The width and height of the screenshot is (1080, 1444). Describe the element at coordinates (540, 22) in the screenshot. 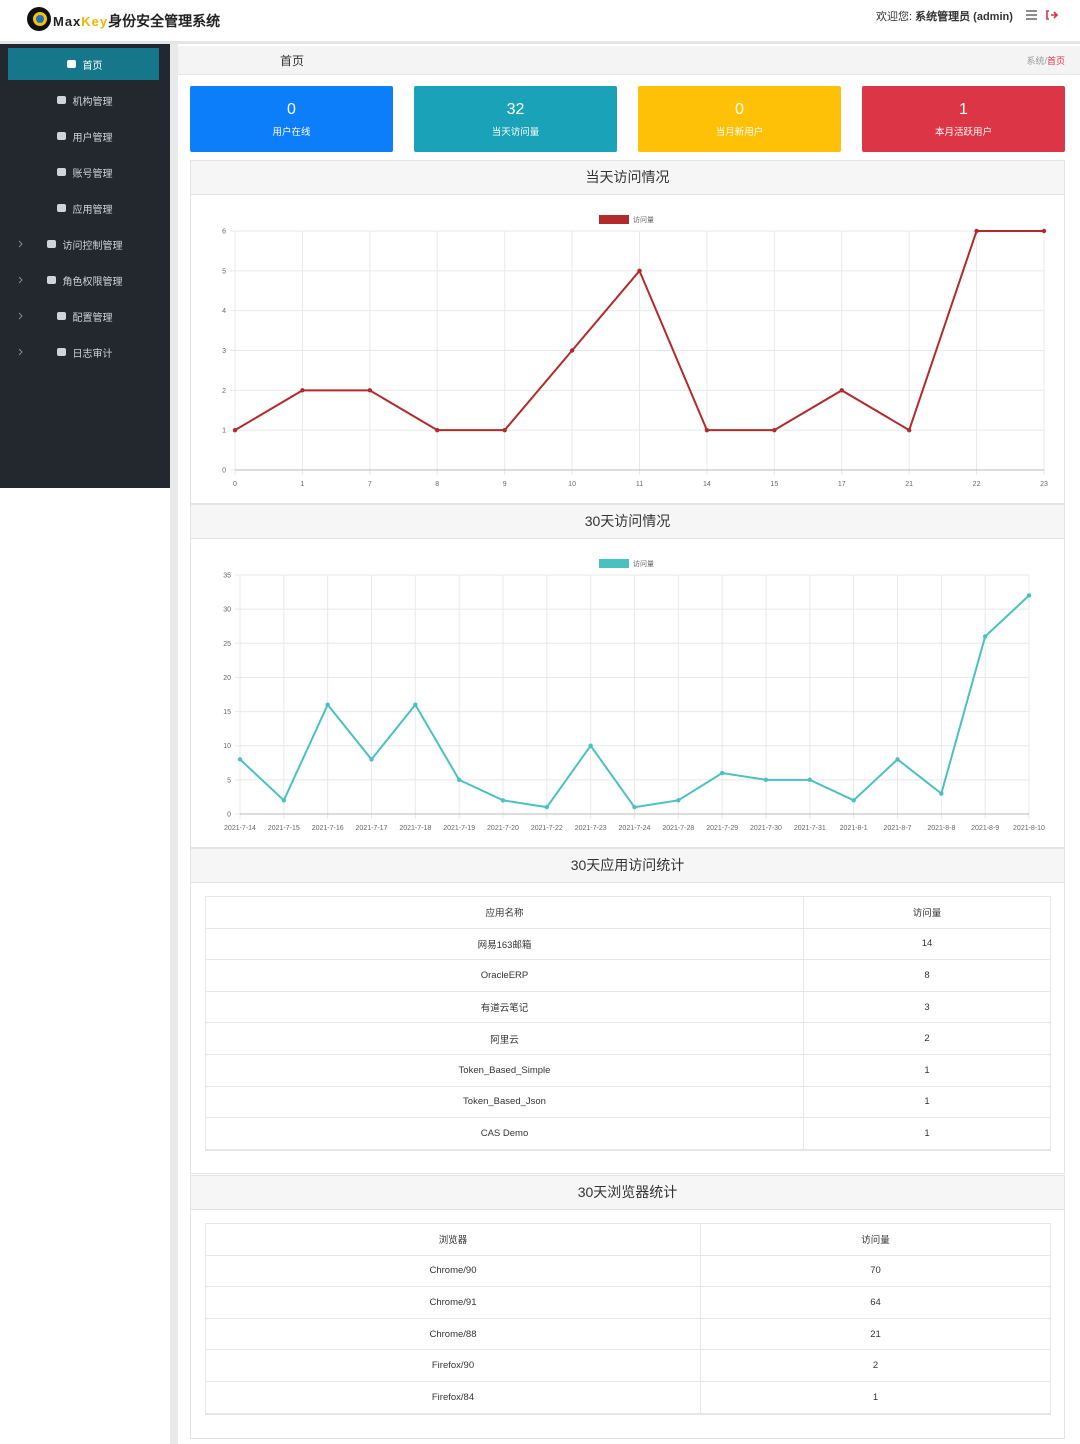

I see `header: MaxKey身份安全管理系统 欢迎您: 系统管理员 (admin)` at that location.